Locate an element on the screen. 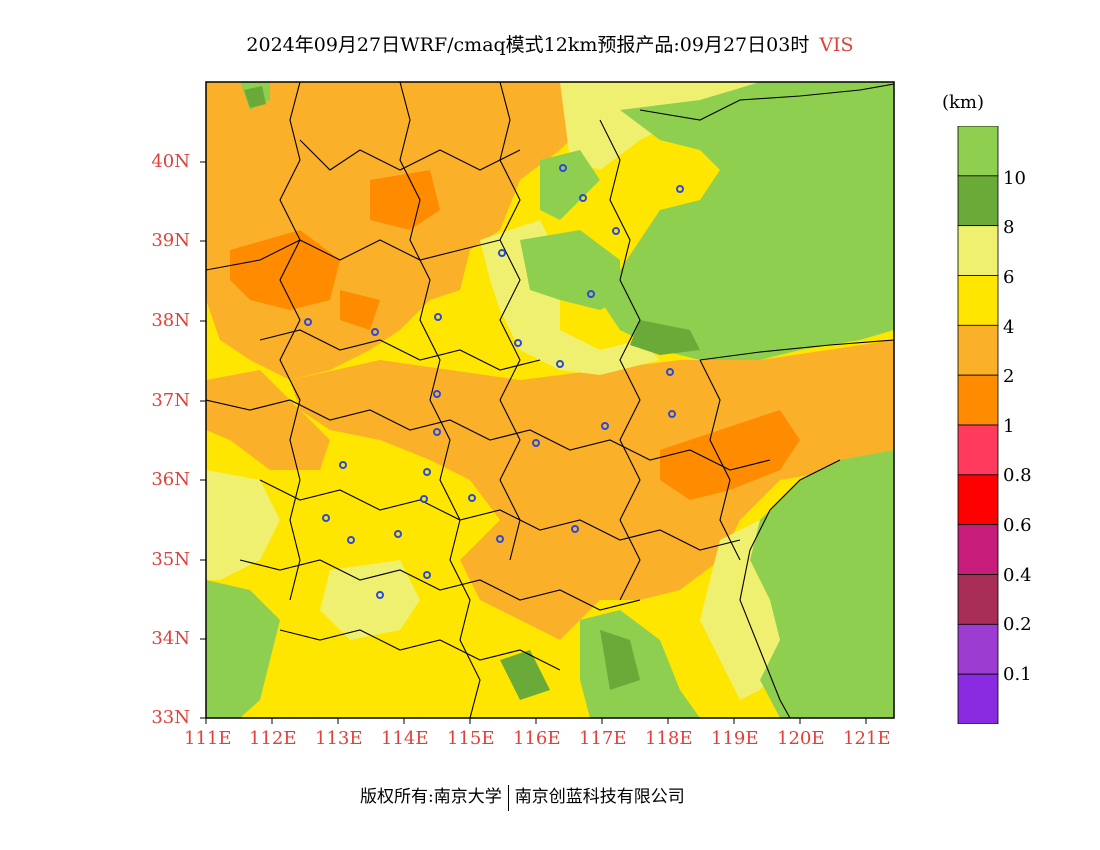 The height and width of the screenshot is (850, 1100). lat-label-38n: 38N is located at coordinates (170, 320).